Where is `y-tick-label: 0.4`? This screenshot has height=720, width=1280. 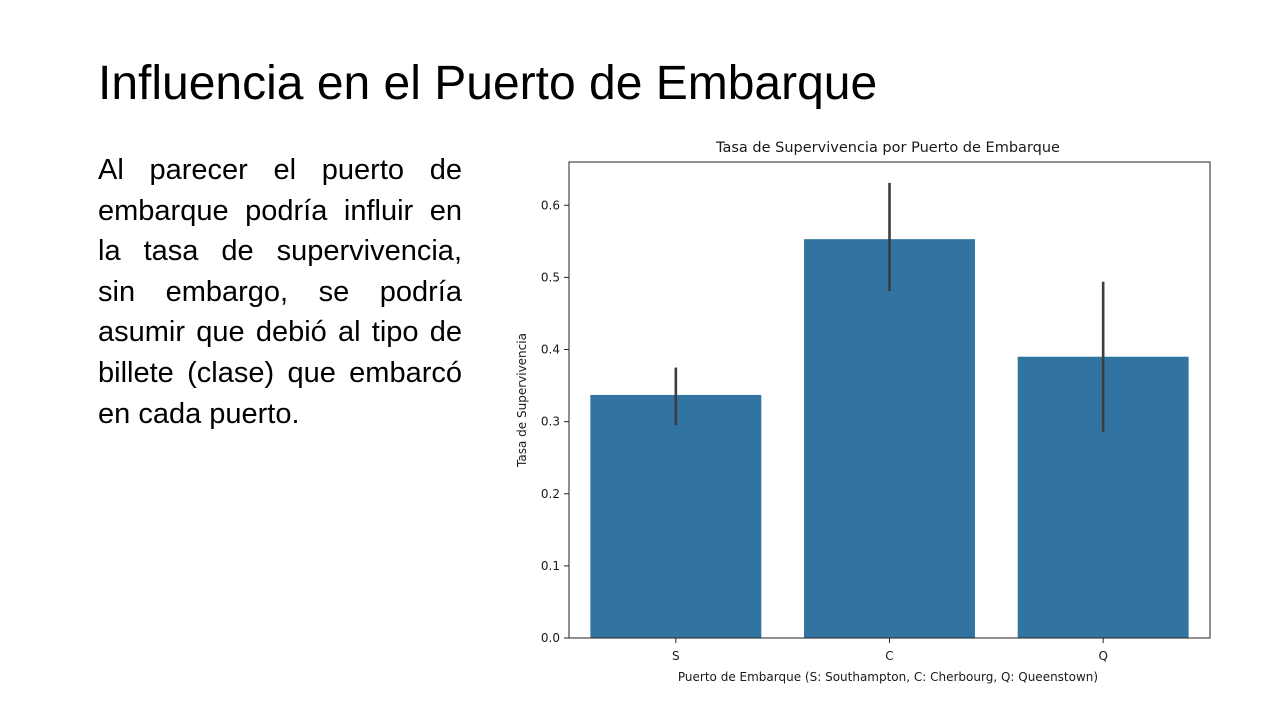
y-tick-label: 0.4 is located at coordinates (550, 350).